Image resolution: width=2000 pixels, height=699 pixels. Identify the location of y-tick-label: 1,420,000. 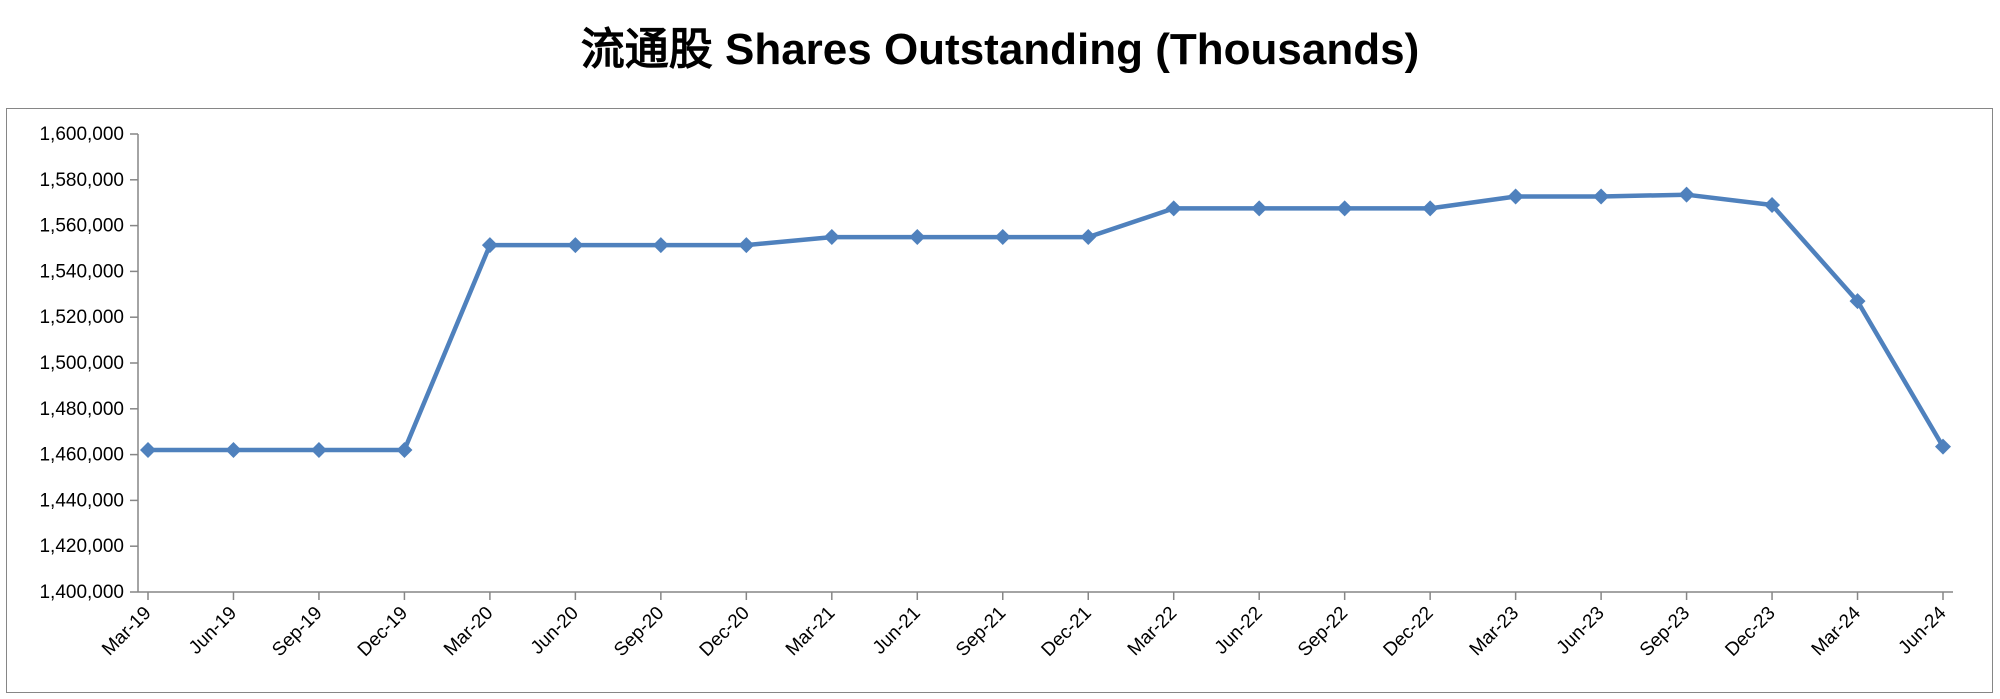
(81, 546).